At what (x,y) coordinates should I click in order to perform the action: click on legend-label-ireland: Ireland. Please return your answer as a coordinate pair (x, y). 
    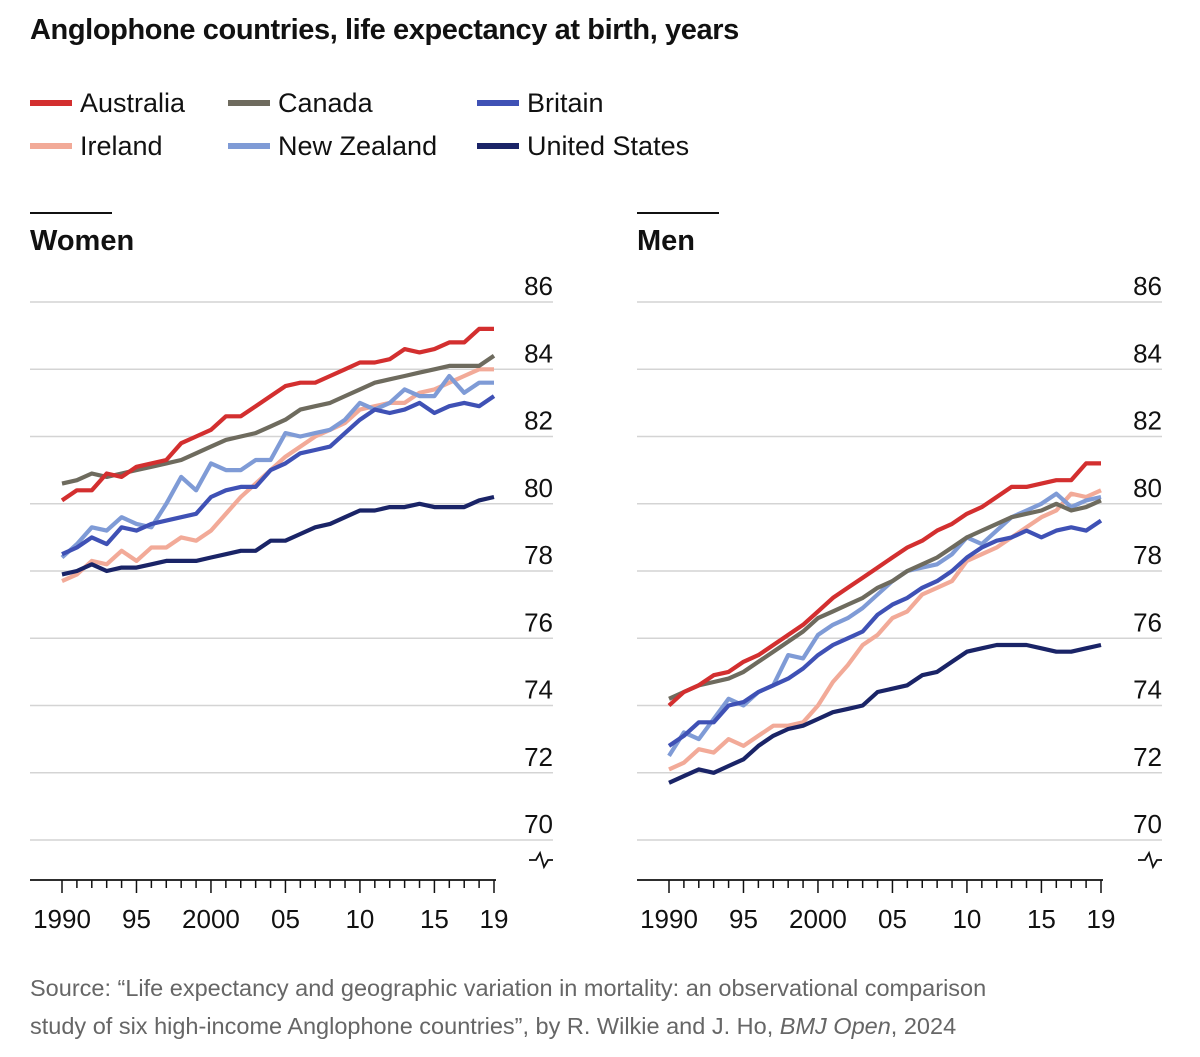
    Looking at the image, I should click on (121, 145).